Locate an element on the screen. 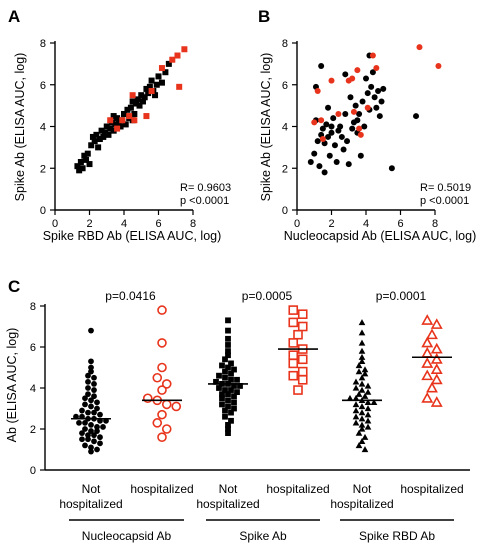  panel-a-y-tick-label: 8 is located at coordinates (43, 44).